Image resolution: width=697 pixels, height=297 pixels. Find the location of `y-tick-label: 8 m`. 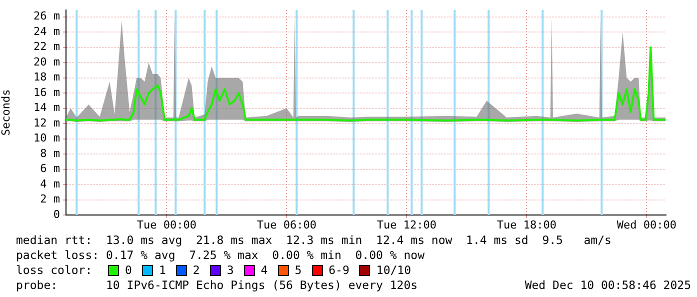

y-tick-label: 8 m is located at coordinates (50, 153).